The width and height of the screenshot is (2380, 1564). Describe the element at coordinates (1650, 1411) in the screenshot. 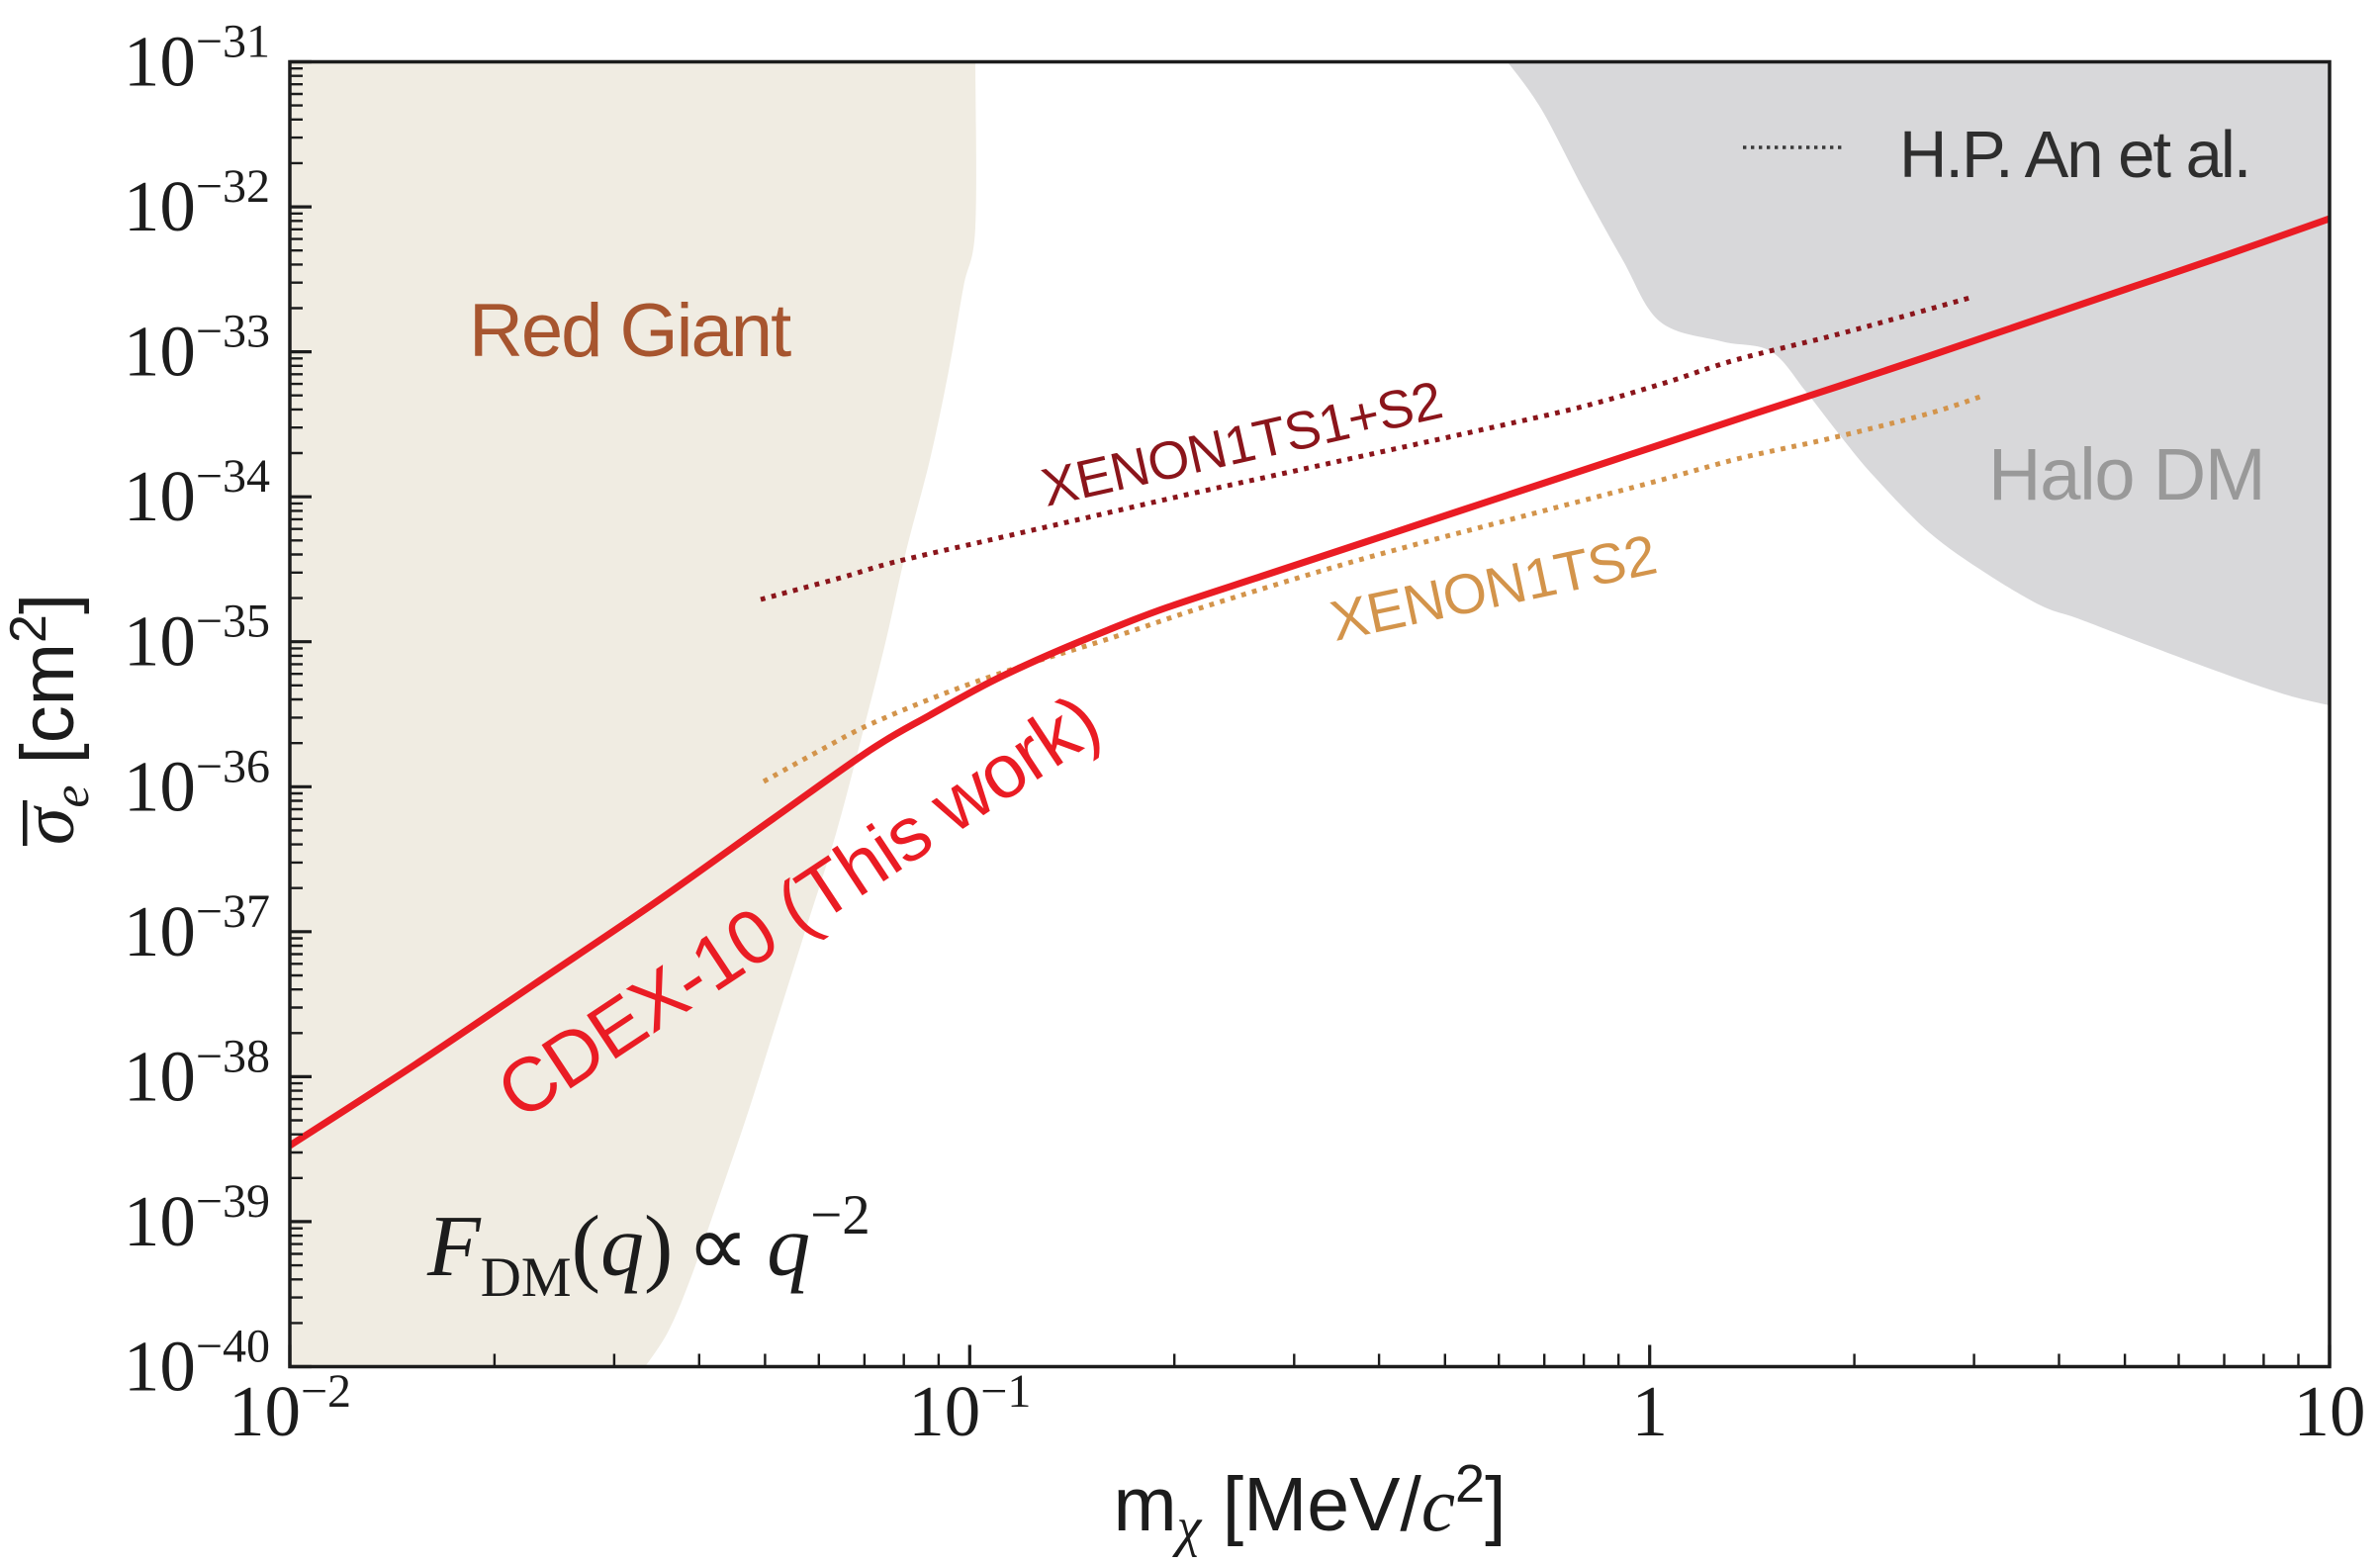

I see `svg-text: 1` at that location.